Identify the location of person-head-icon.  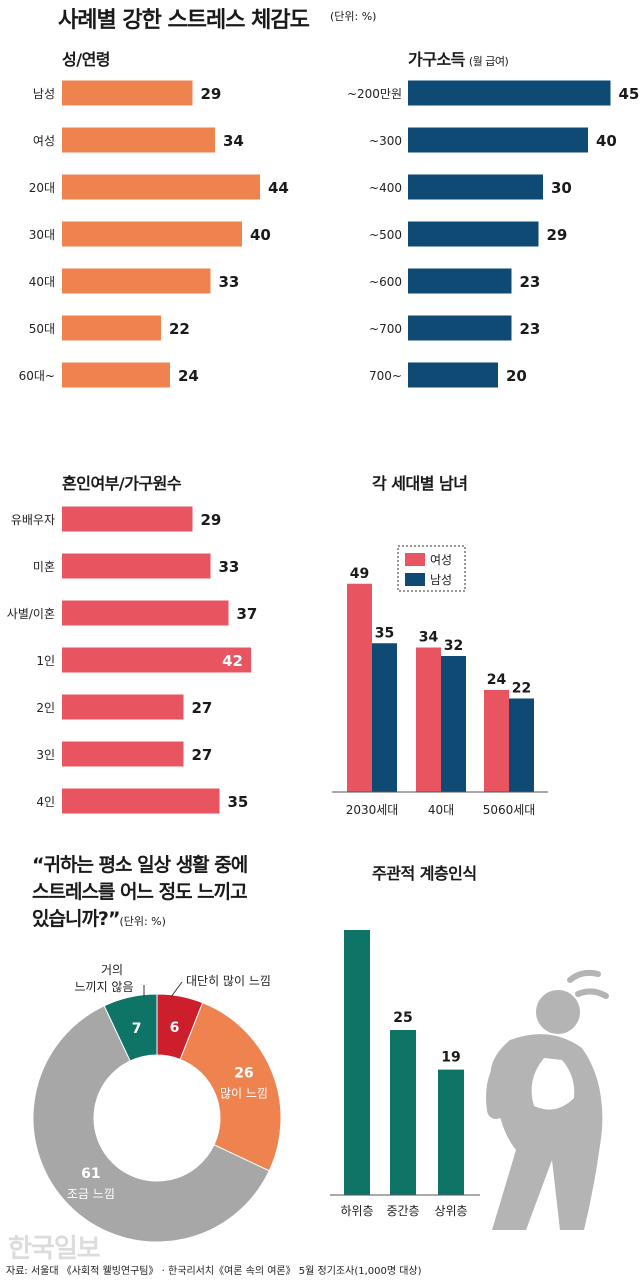
(558, 1012).